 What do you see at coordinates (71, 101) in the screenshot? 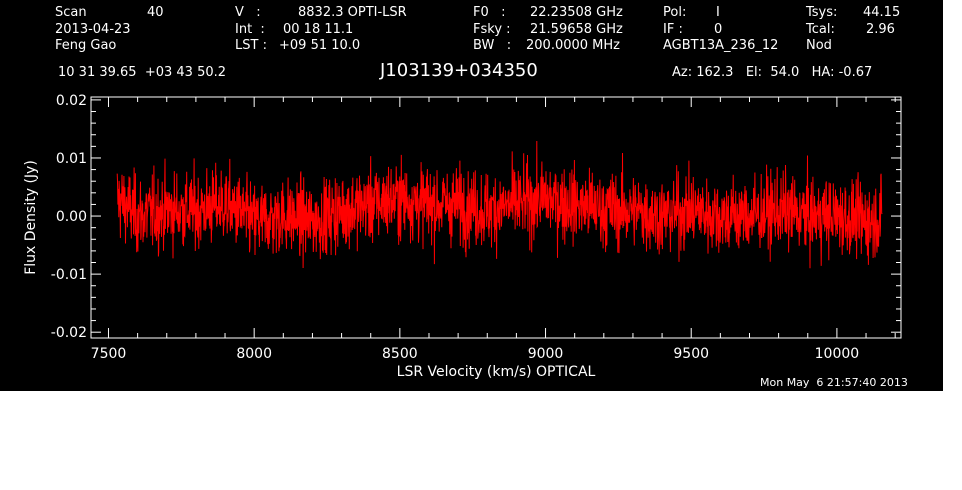
I see `y-tick-label: 0.02` at bounding box center [71, 101].